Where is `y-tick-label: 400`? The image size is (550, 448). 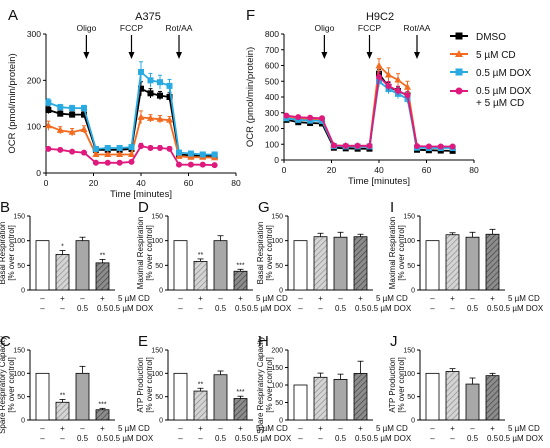 y-tick-label: 400 is located at coordinates (272, 97).